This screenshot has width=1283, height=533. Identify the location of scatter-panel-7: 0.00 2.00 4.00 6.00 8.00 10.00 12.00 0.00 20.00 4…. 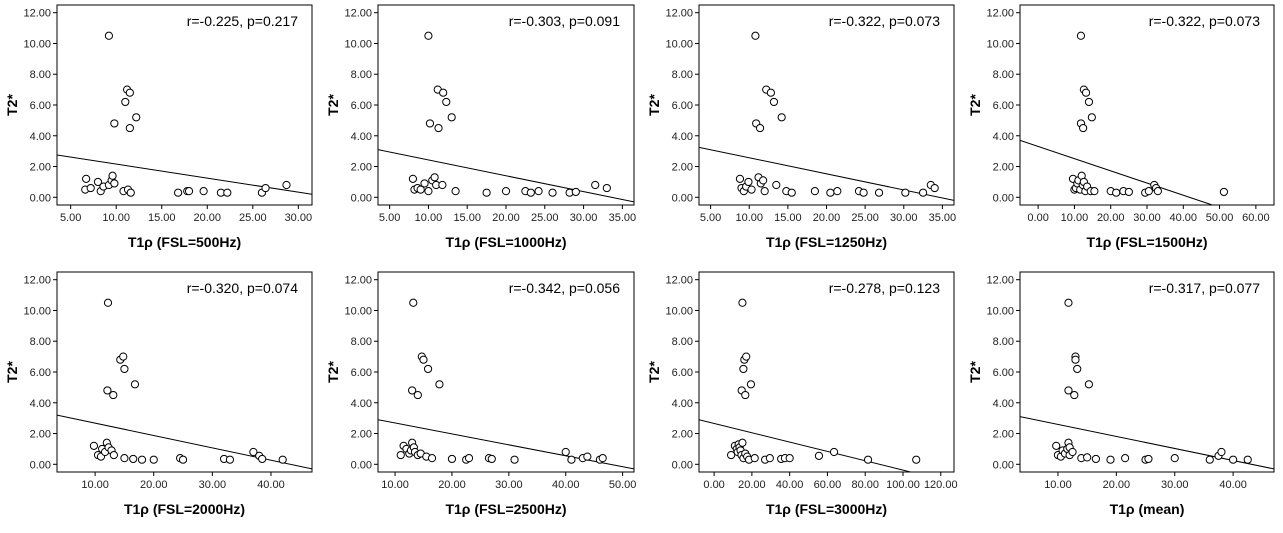
(802, 394).